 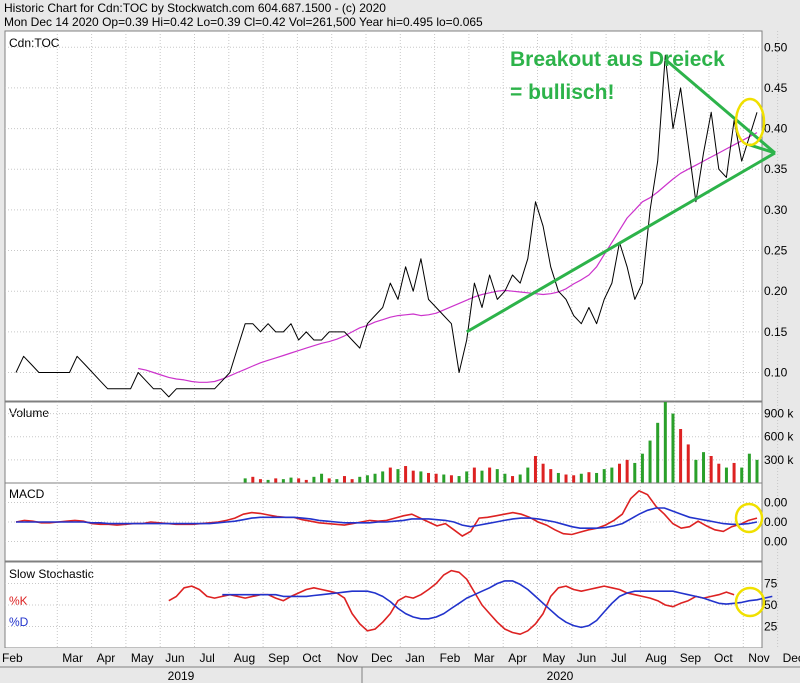 I want to click on stochastic-legend-k: %K, so click(x=18, y=601).